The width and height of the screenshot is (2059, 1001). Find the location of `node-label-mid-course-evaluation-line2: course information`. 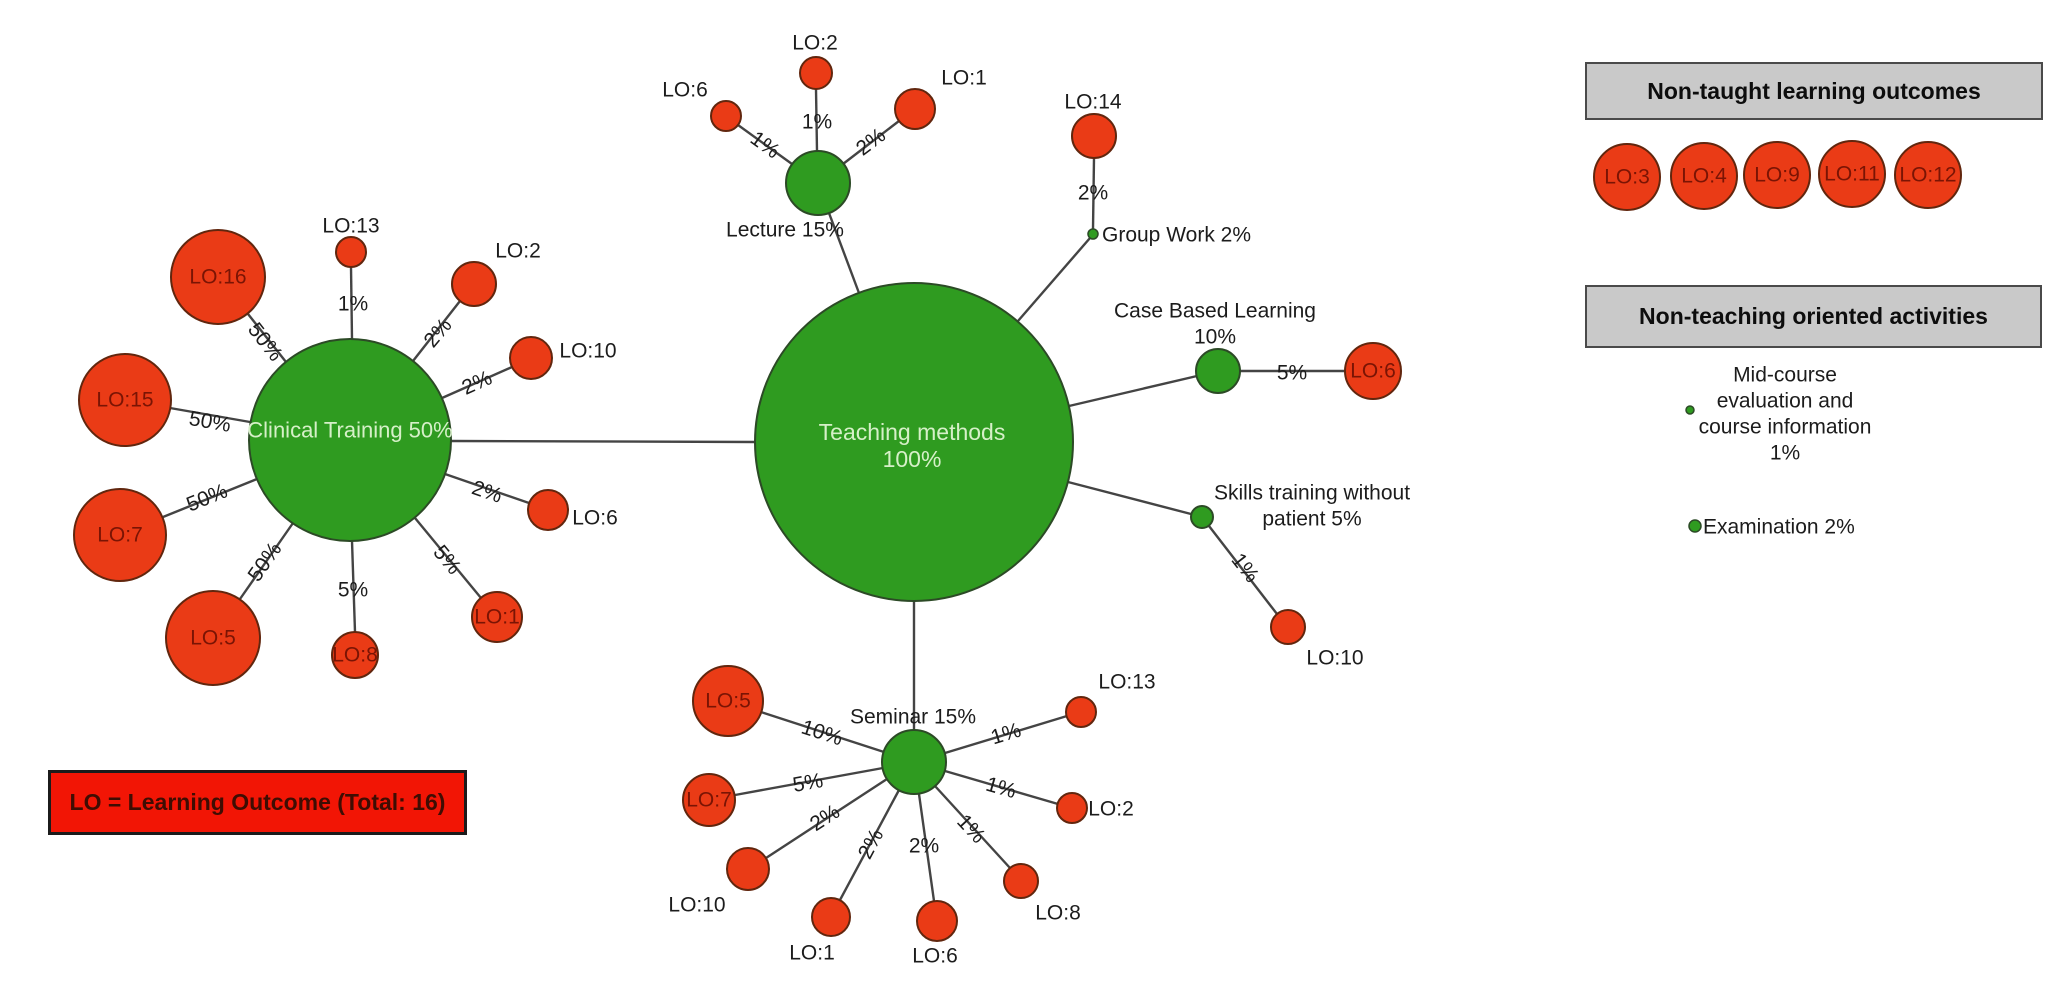

node-label-mid-course-evaluation-line2: course information is located at coordinates (1785, 427).